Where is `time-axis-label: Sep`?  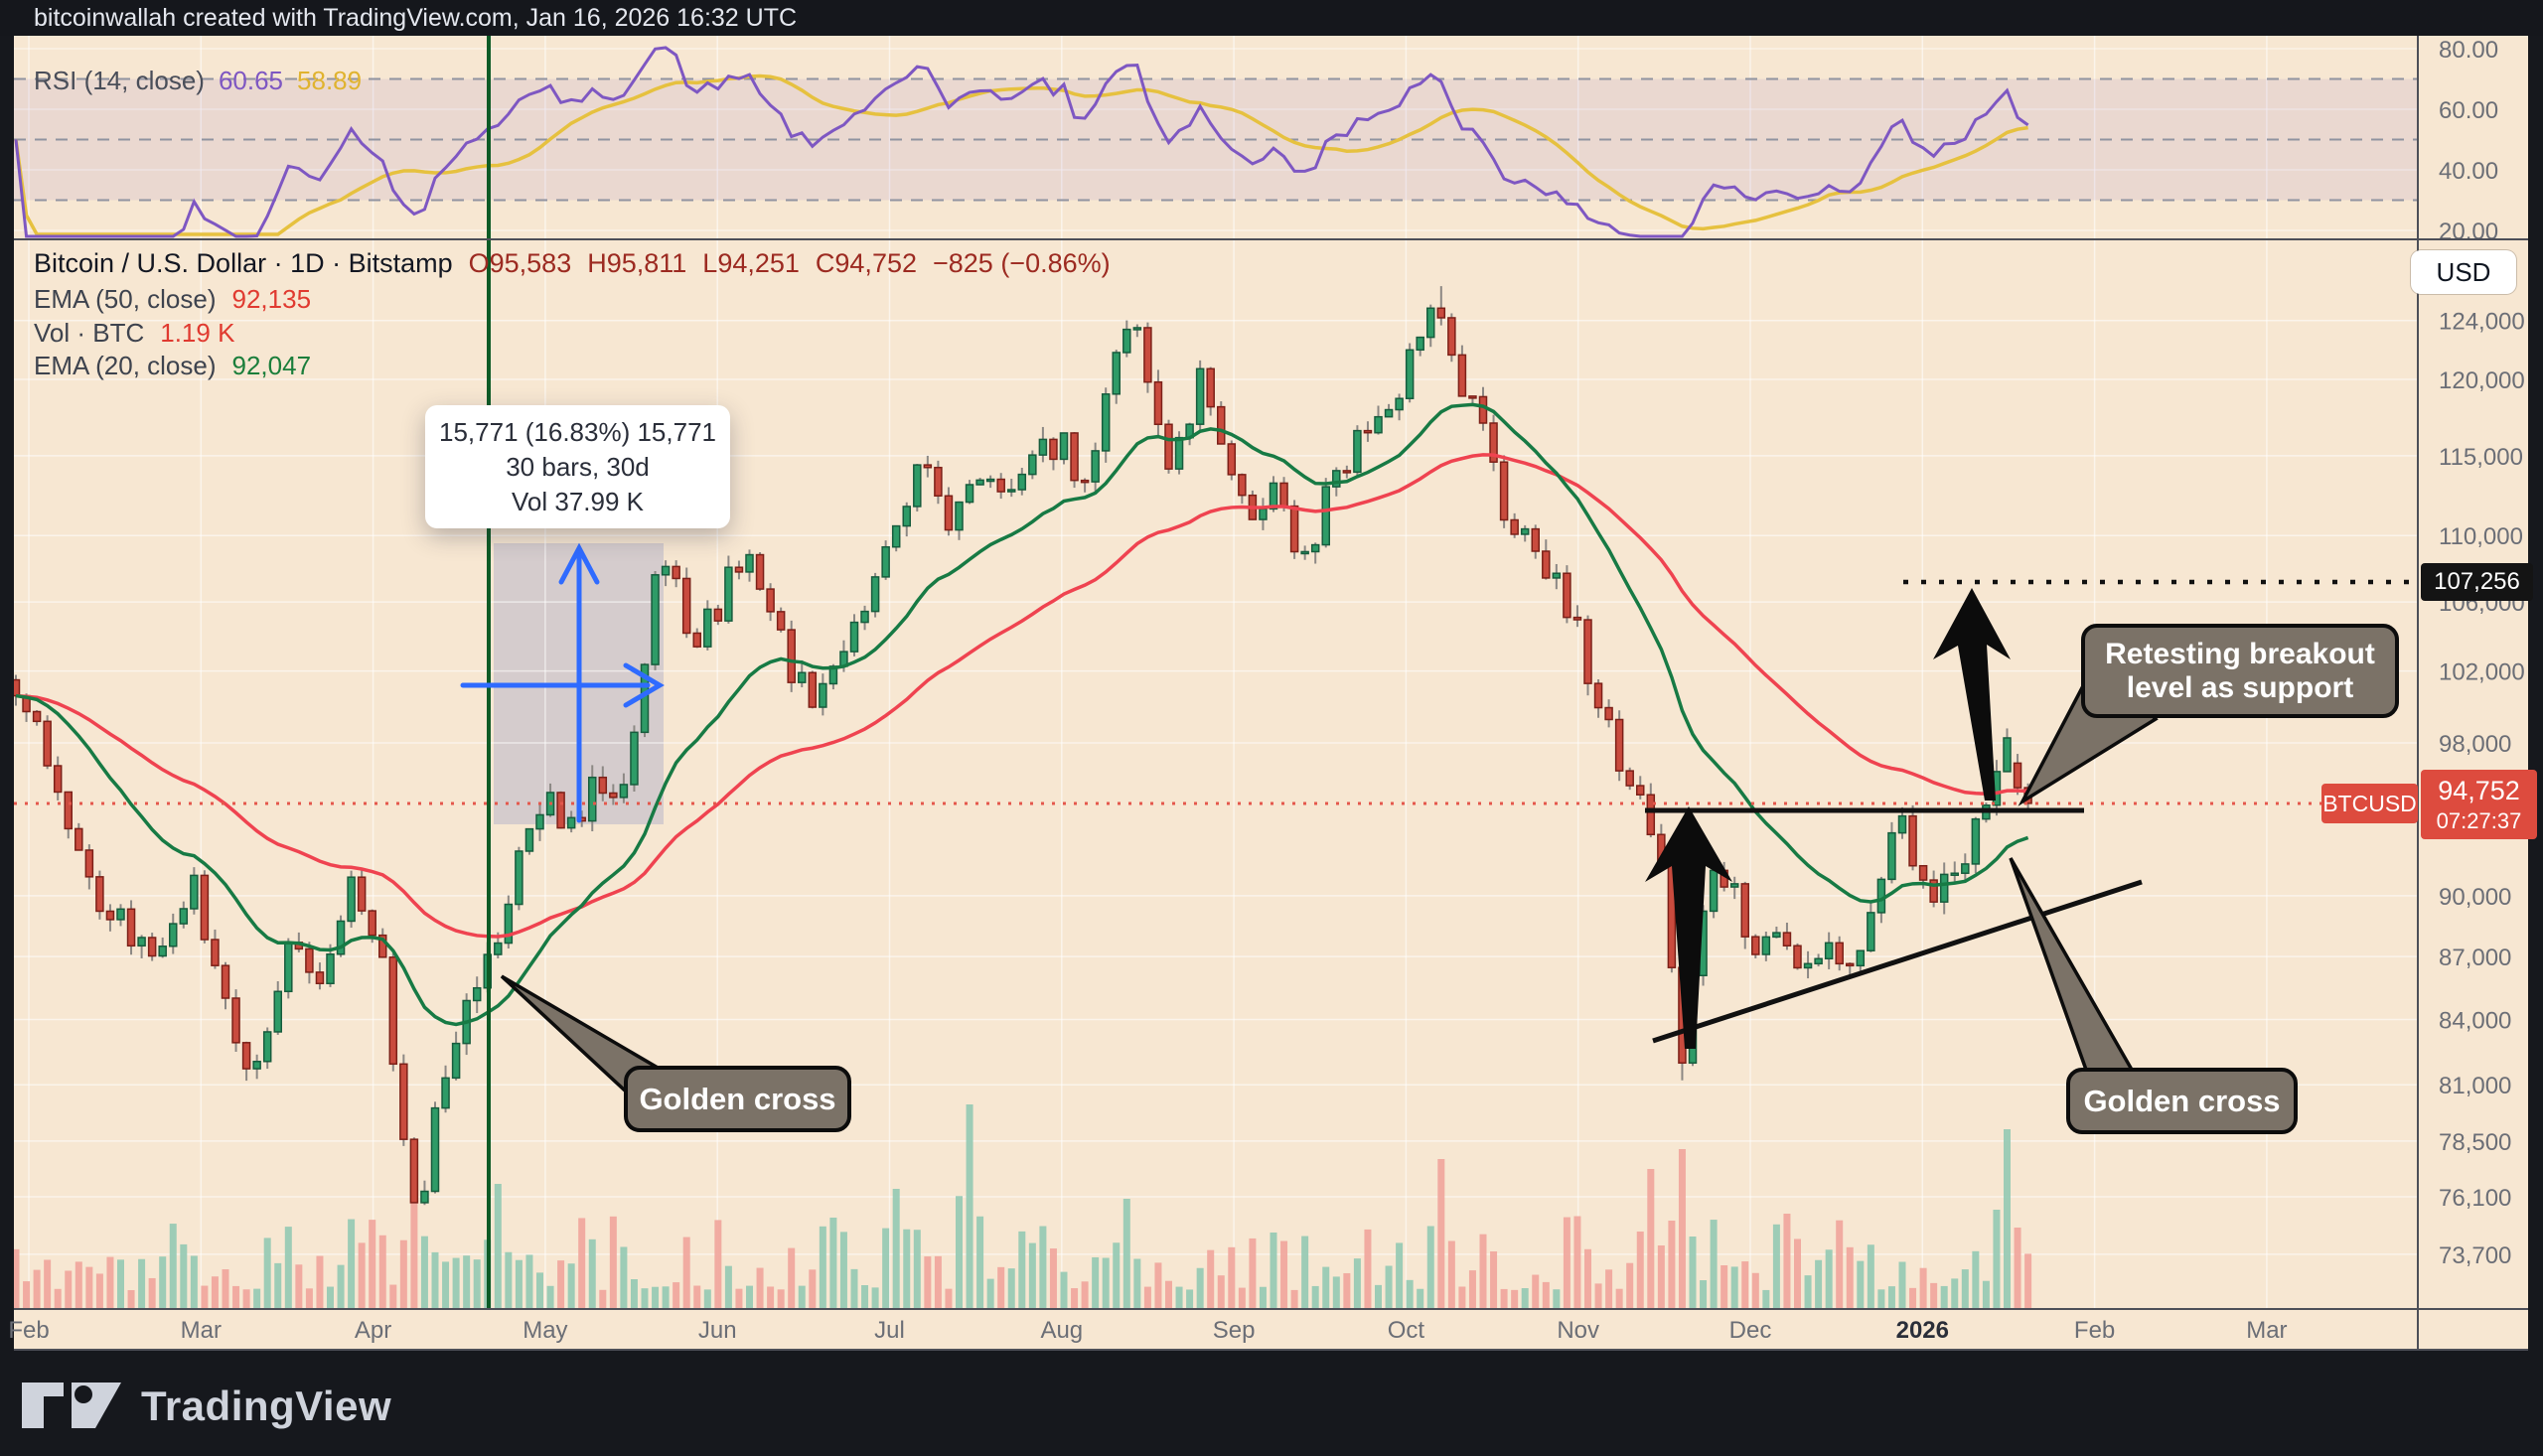 time-axis-label: Sep is located at coordinates (1234, 1330).